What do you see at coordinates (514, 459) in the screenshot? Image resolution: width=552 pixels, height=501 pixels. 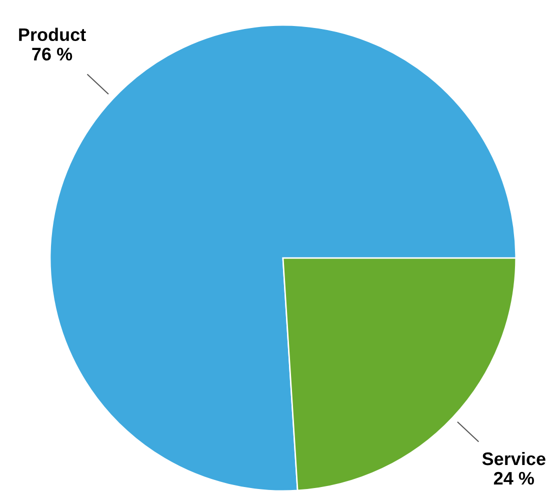 I see `slice-label: Service` at bounding box center [514, 459].